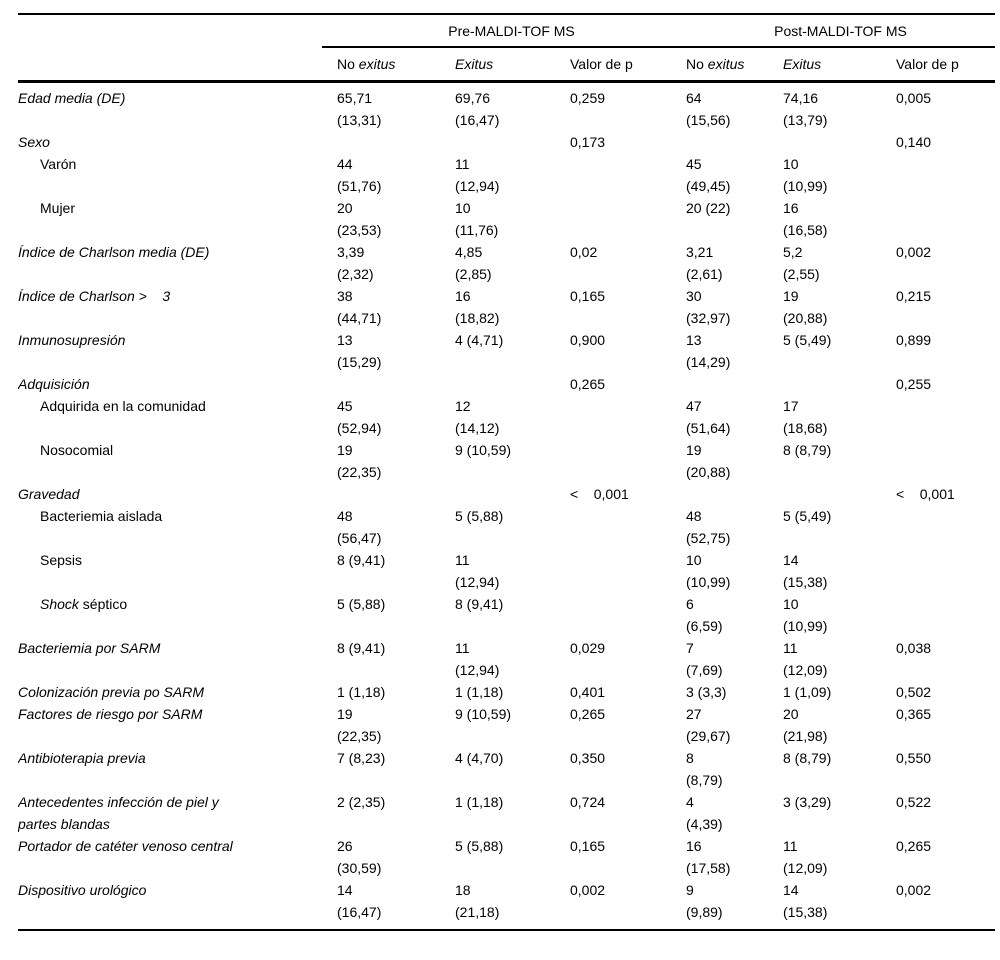 The image size is (1000, 960). I want to click on table-cell: 0,029, so click(588, 648).